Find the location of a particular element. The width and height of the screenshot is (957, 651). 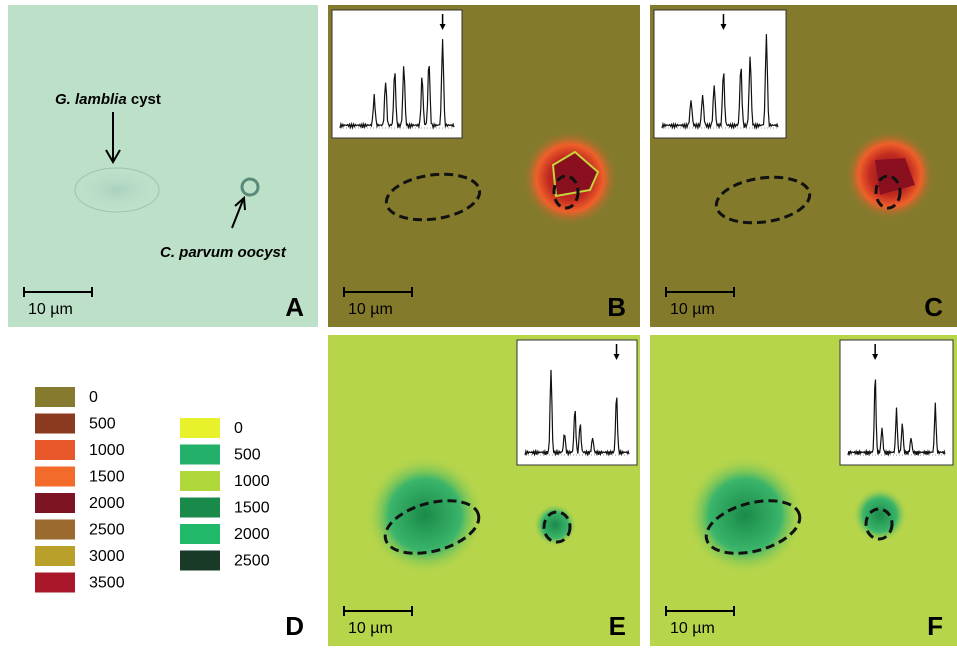

hotspot-core is located at coordinates (895, 176).